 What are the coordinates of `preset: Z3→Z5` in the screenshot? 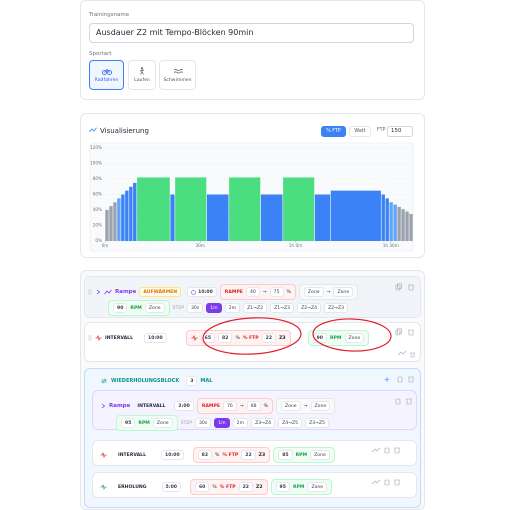 It's located at (317, 423).